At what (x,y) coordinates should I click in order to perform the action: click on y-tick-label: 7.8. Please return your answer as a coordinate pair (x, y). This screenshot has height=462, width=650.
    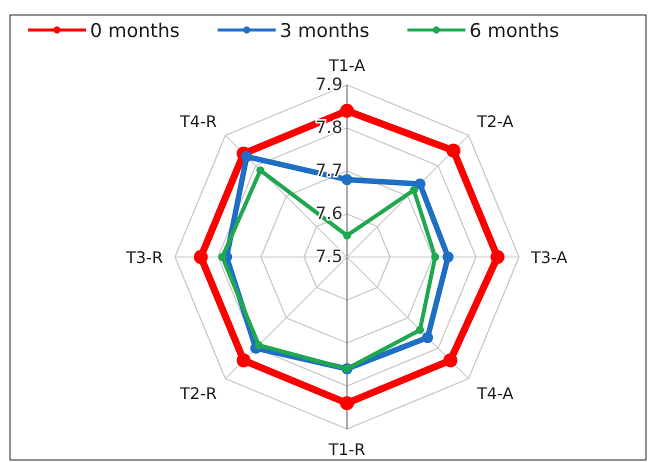
    Looking at the image, I should click on (329, 128).